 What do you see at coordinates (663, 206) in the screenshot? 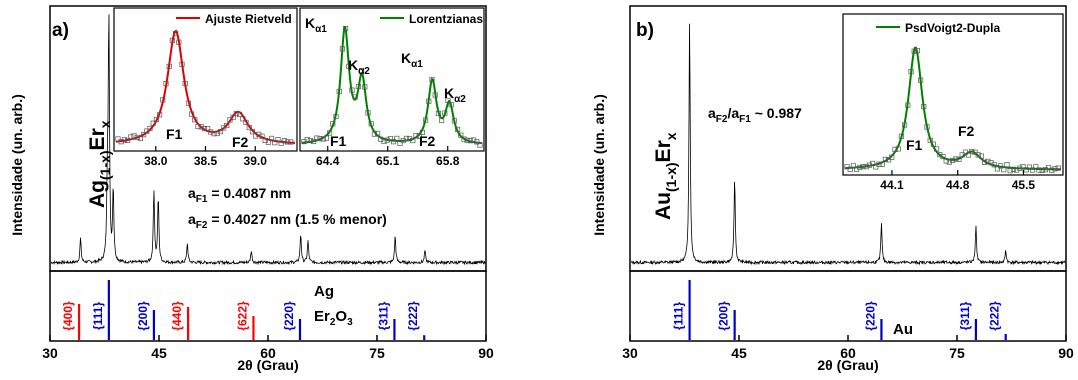
I see `sample-b-base: Au` at bounding box center [663, 206].